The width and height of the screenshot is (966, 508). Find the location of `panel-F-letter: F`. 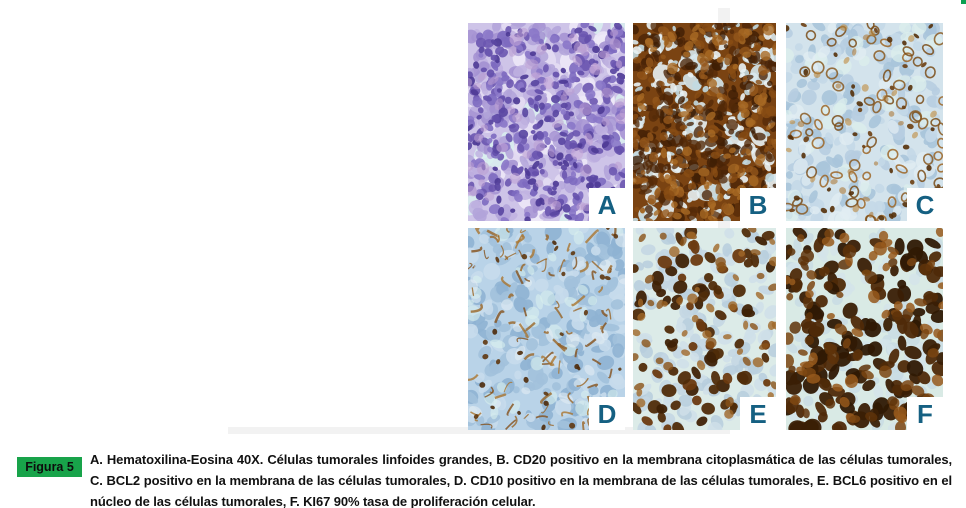

panel-F-letter: F is located at coordinates (925, 413).